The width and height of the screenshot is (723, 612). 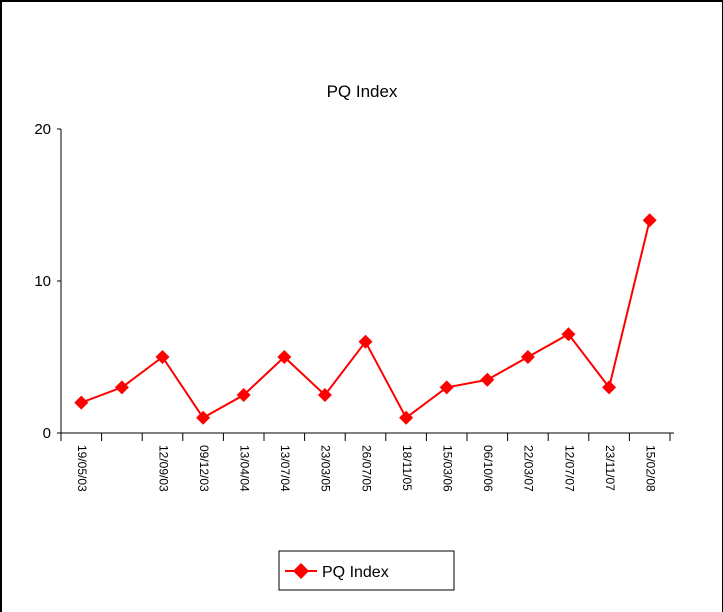 What do you see at coordinates (529, 468) in the screenshot?
I see `x-tick-label: 22/03/07` at bounding box center [529, 468].